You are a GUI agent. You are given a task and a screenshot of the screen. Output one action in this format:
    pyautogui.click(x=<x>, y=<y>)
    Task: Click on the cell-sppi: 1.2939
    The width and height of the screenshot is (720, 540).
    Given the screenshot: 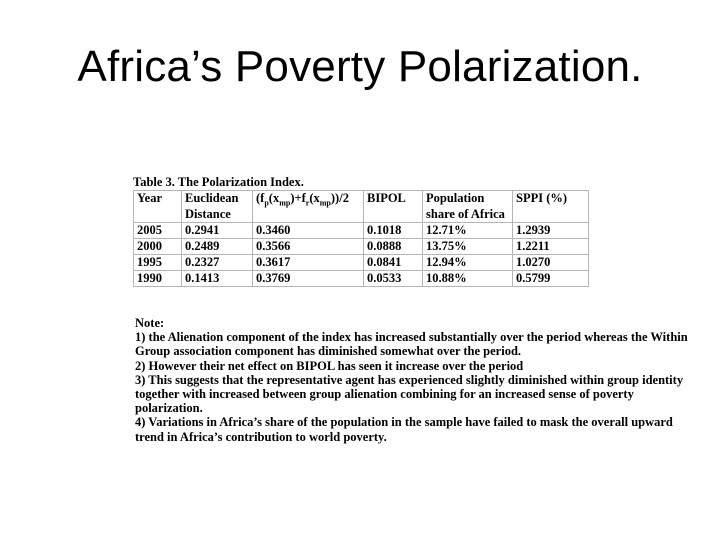 What is the action you would take?
    pyautogui.click(x=550, y=230)
    